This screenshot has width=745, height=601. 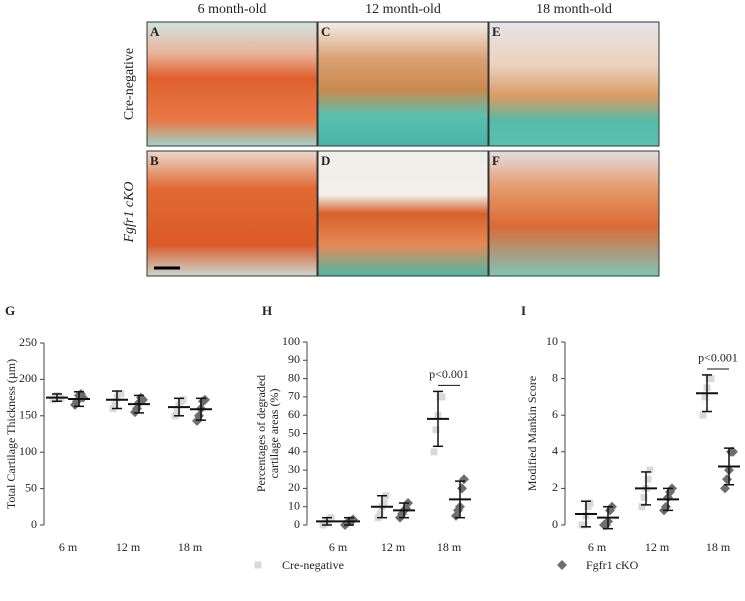 I want to click on panel-label: B, so click(x=154, y=160).